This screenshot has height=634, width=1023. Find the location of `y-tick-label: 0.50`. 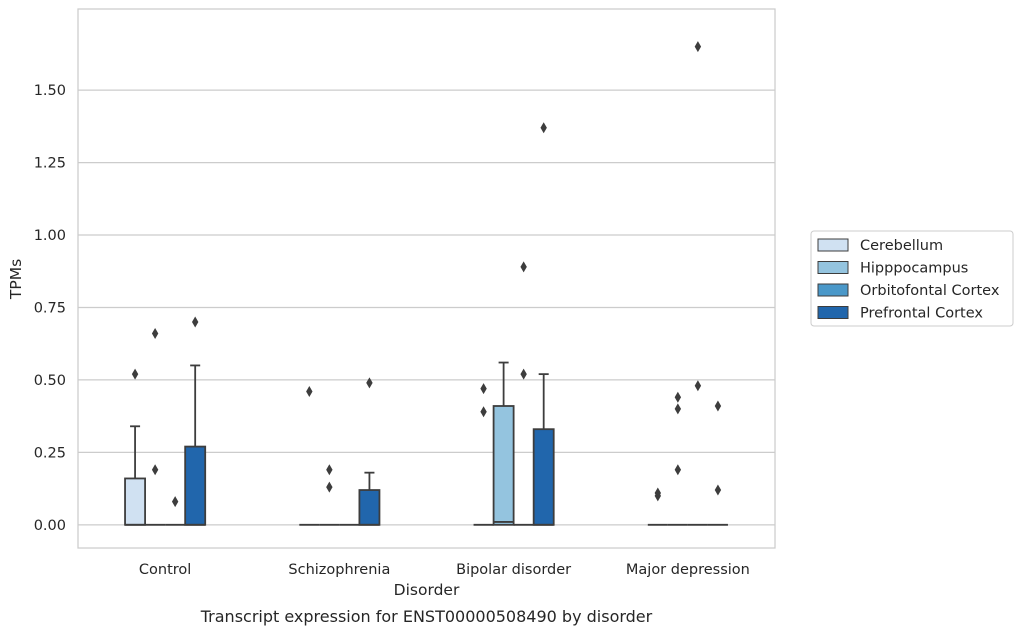

y-tick-label: 0.50 is located at coordinates (50, 381).